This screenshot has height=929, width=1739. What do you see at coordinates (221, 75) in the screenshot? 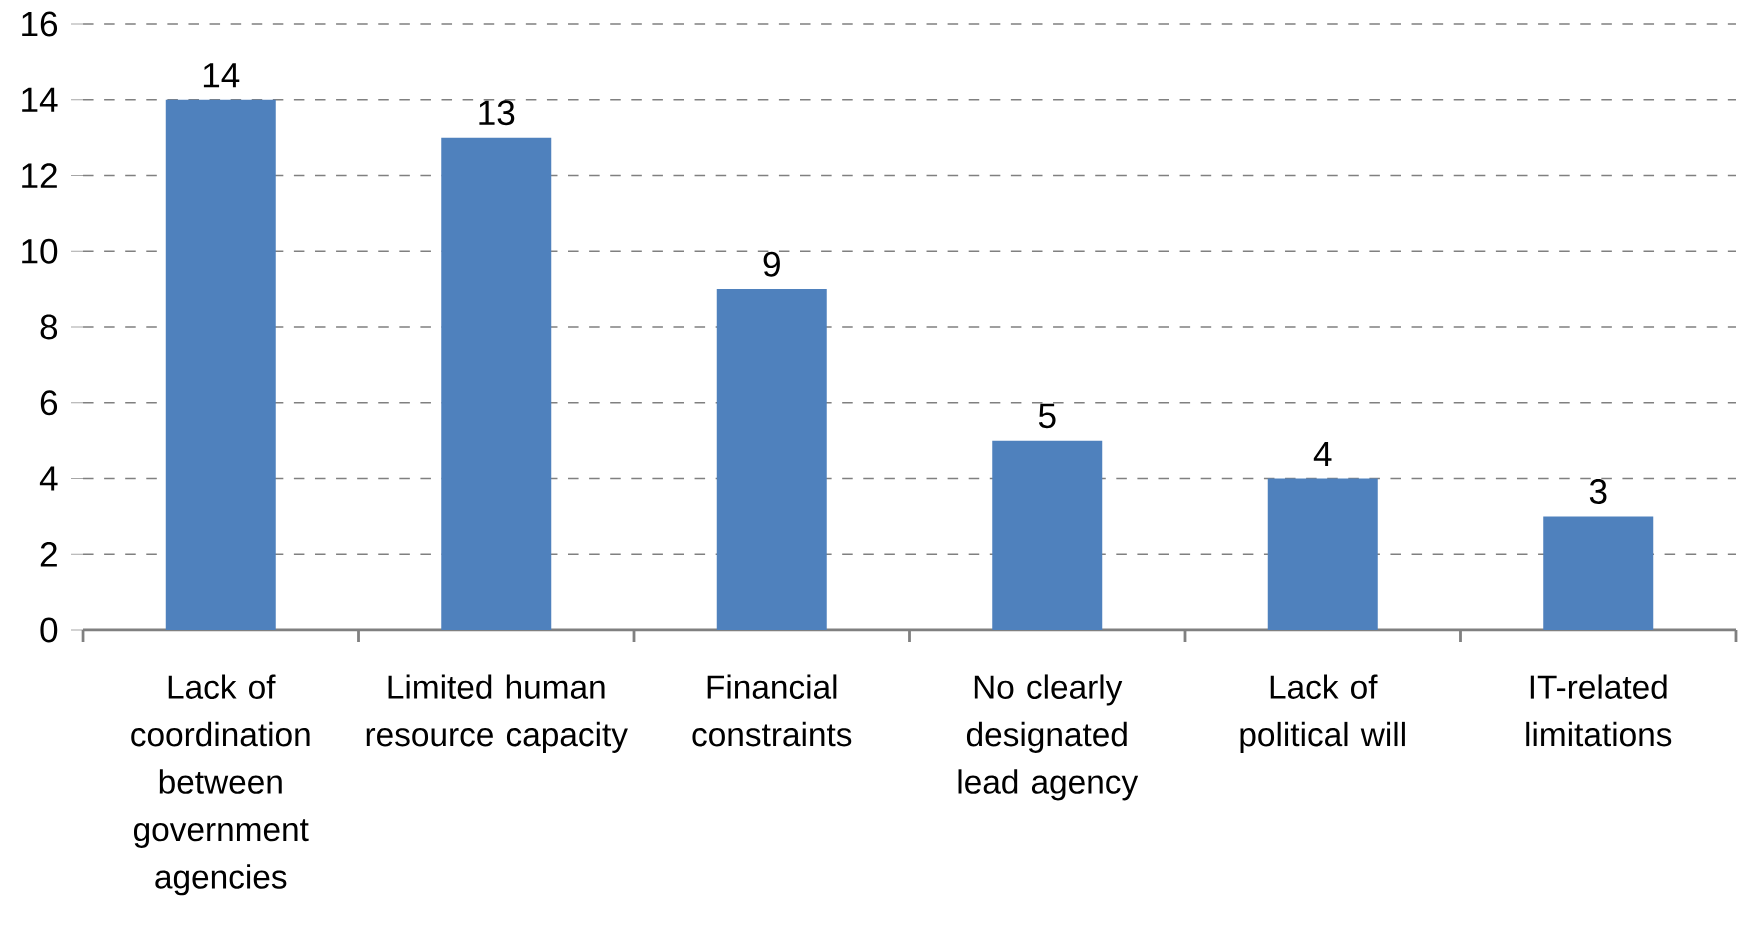
I see `data-label: 14` at bounding box center [221, 75].